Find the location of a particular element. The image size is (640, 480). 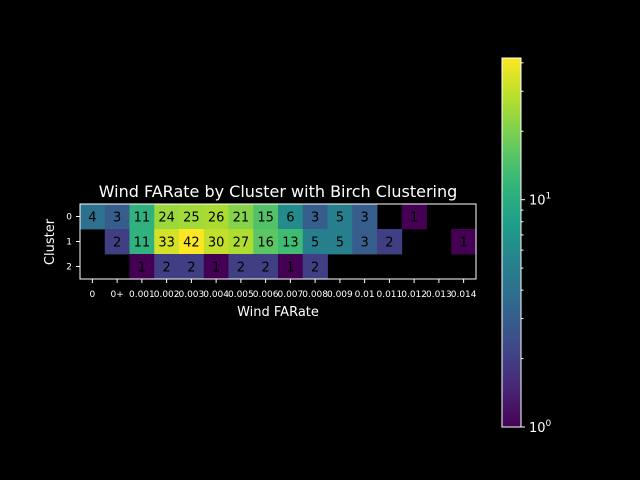

x-tick-label: 0.002 is located at coordinates (167, 295).